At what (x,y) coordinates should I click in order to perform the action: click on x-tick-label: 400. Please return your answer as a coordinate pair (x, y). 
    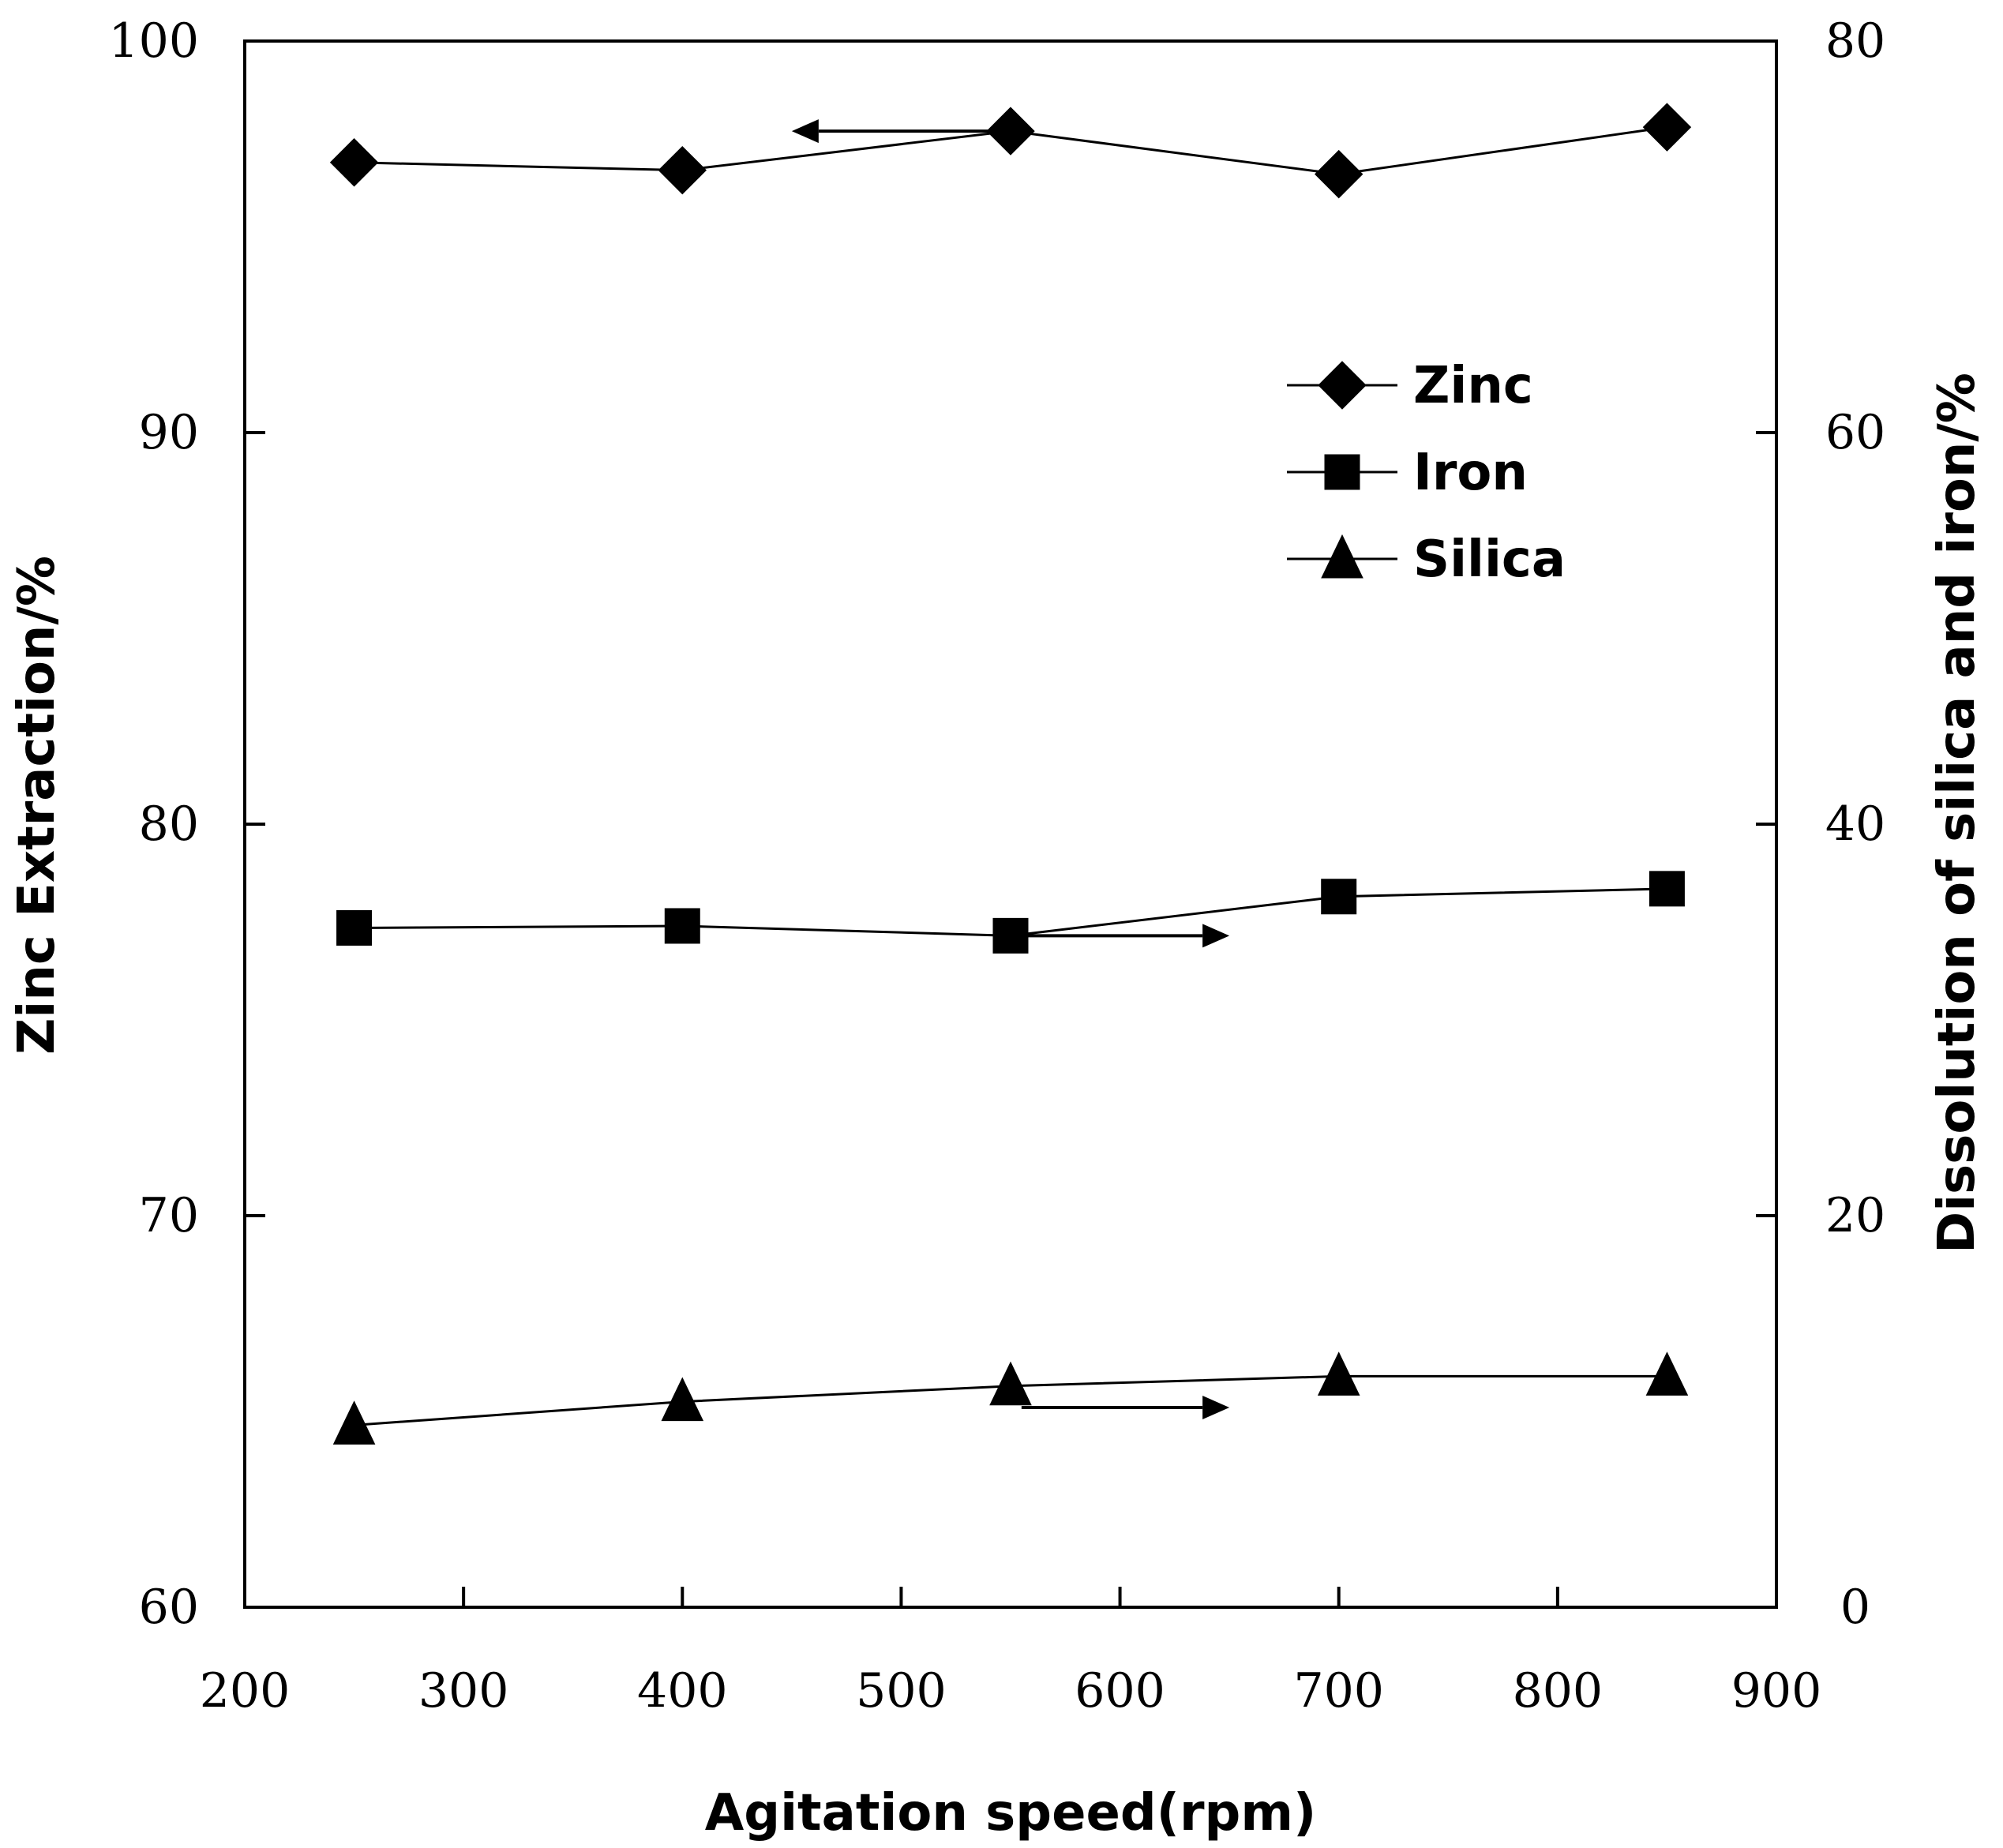
    Looking at the image, I should click on (682, 1691).